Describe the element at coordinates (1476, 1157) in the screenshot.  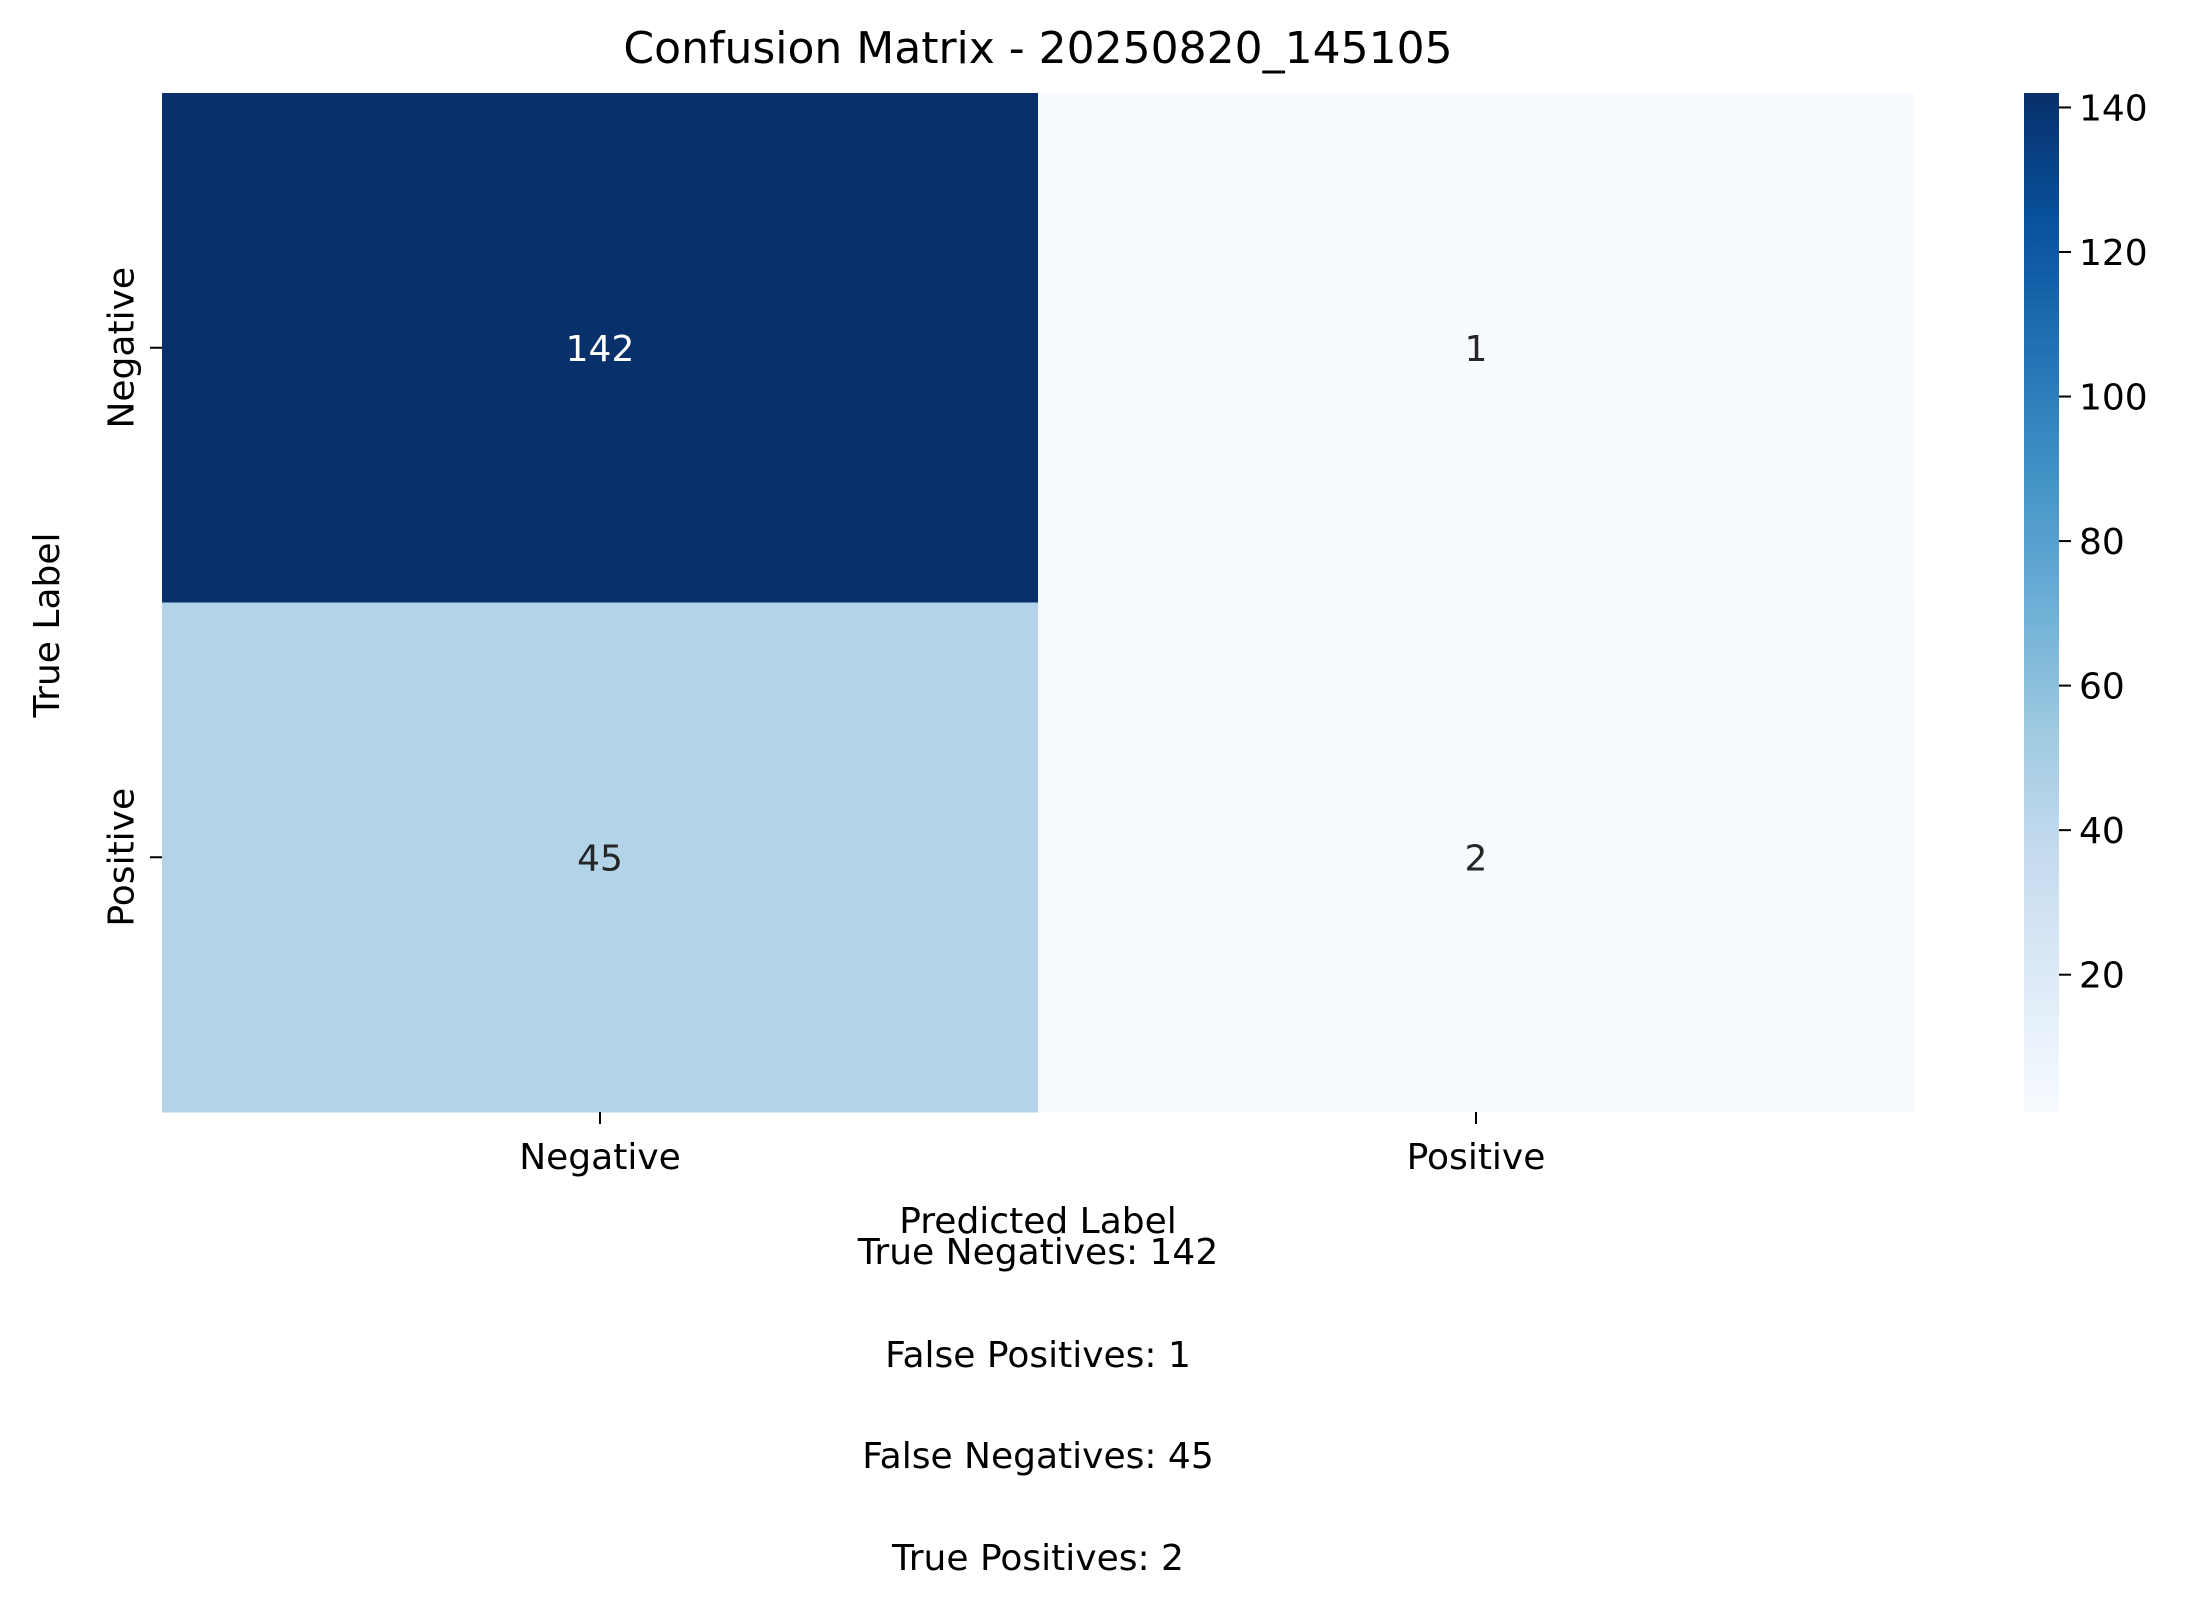
I see `x-tick-label: Positive` at that location.